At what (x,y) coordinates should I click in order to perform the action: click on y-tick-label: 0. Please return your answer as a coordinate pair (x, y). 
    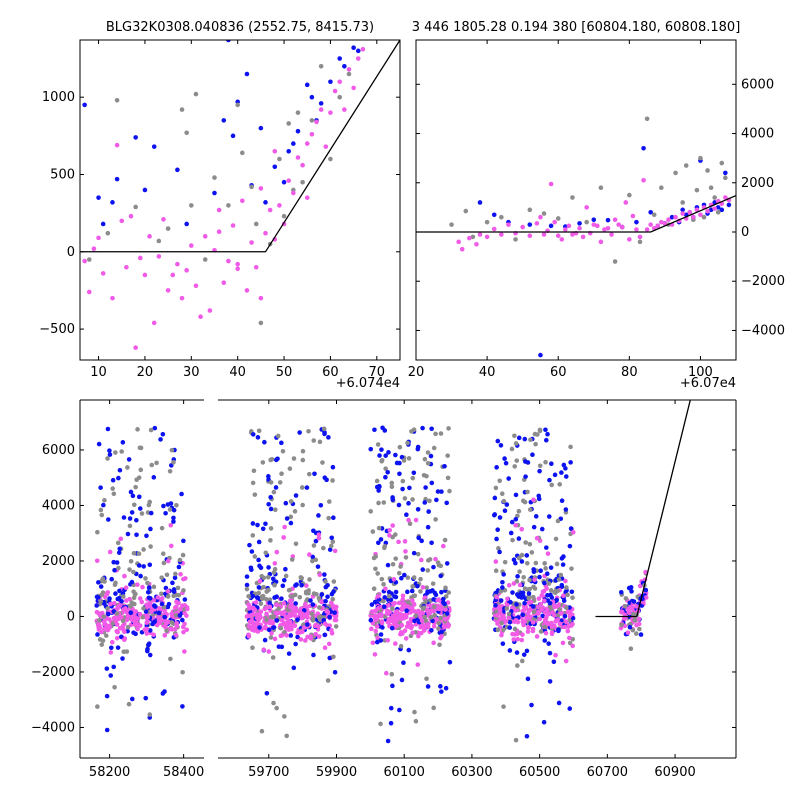
    Looking at the image, I should click on (71, 616).